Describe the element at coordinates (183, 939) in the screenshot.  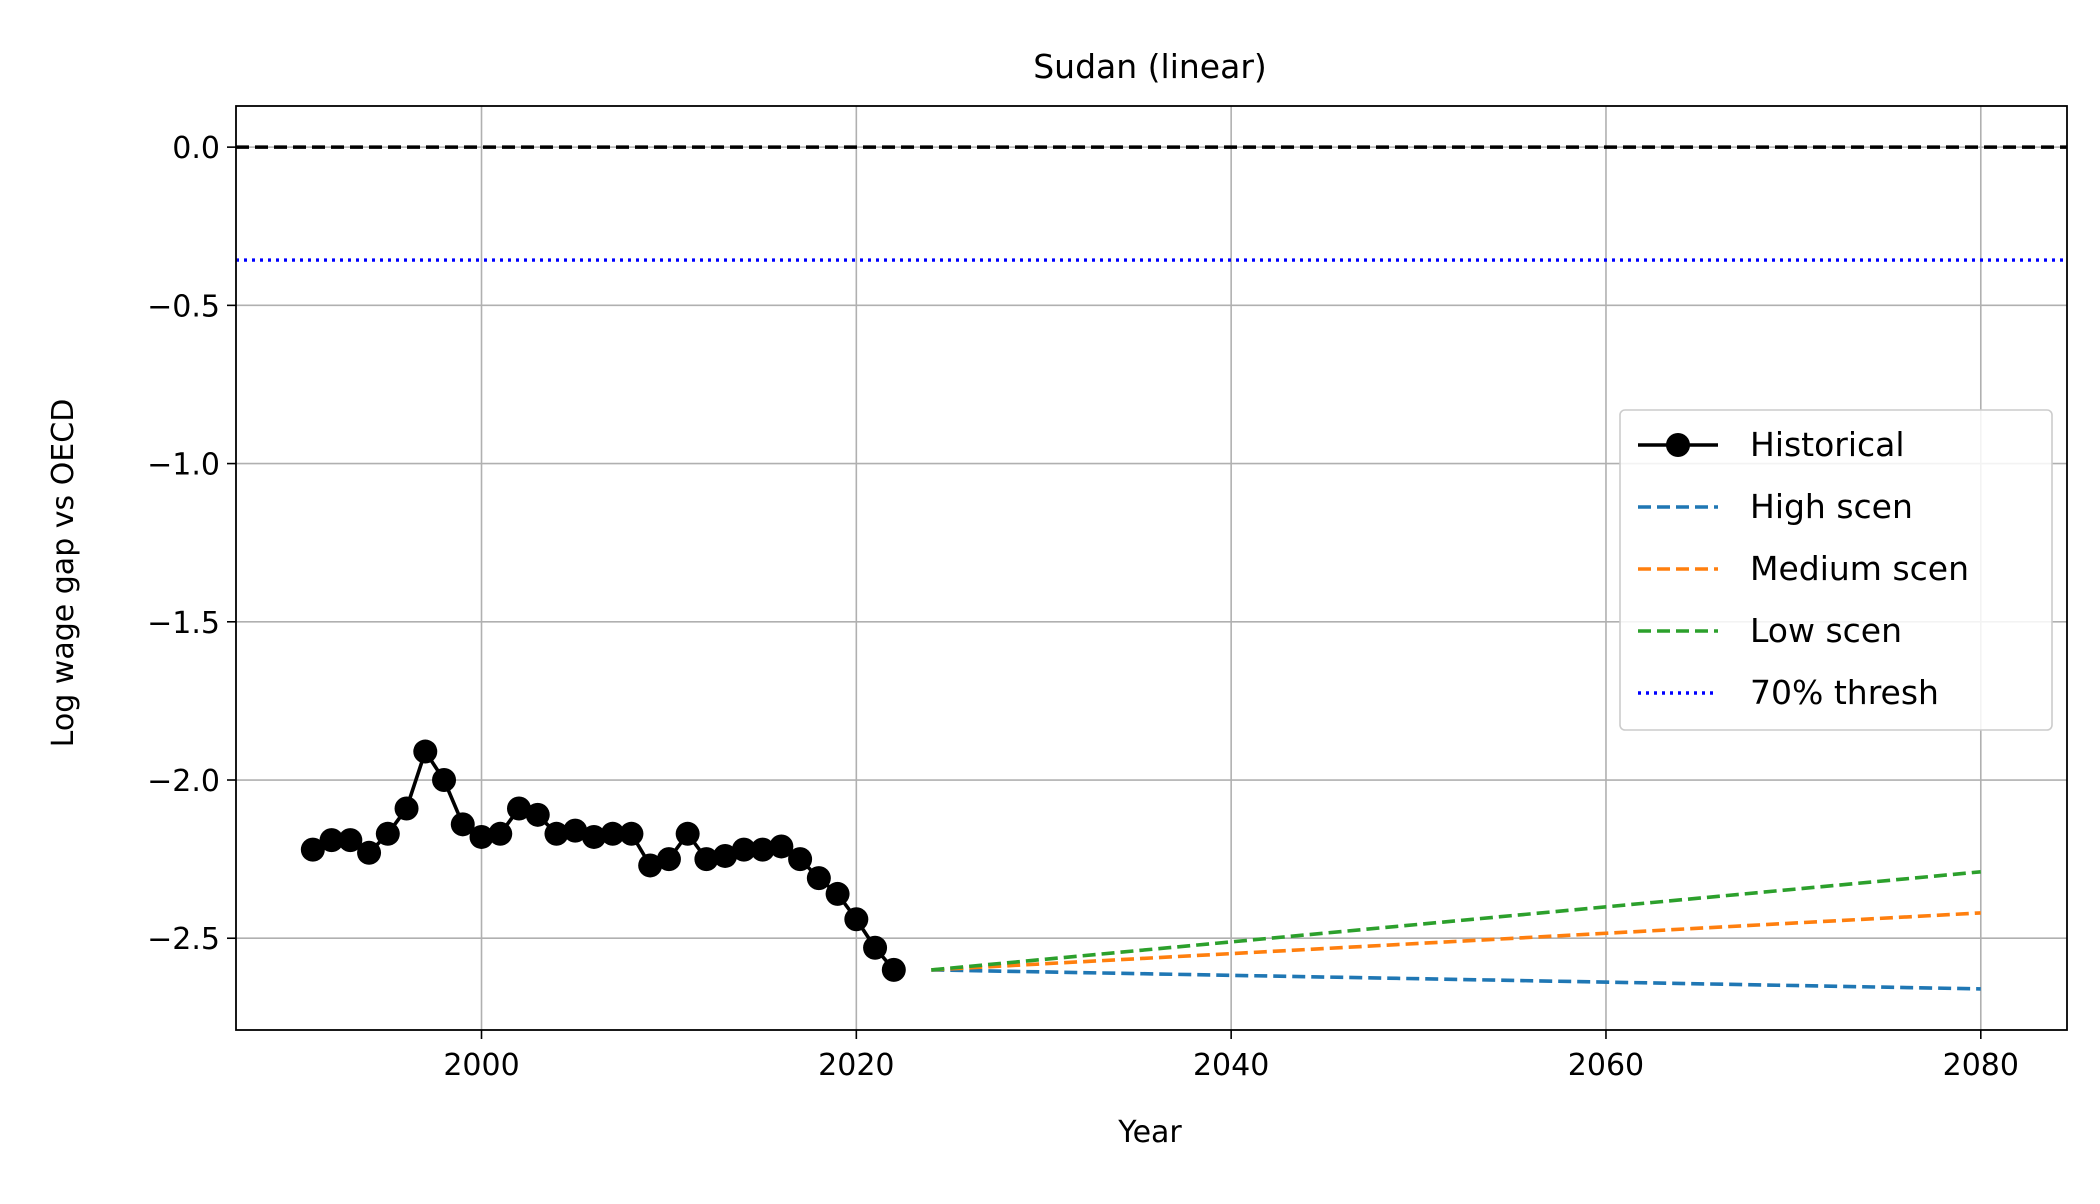
I see `y-tick-label: −2.5` at that location.